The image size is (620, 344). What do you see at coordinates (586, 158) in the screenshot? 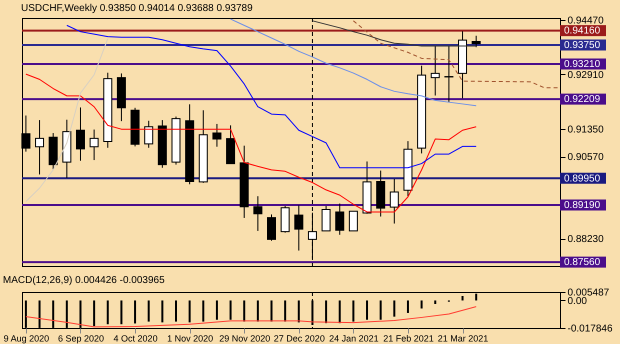
I see `y-tick-label: 0.90570` at bounding box center [586, 158].